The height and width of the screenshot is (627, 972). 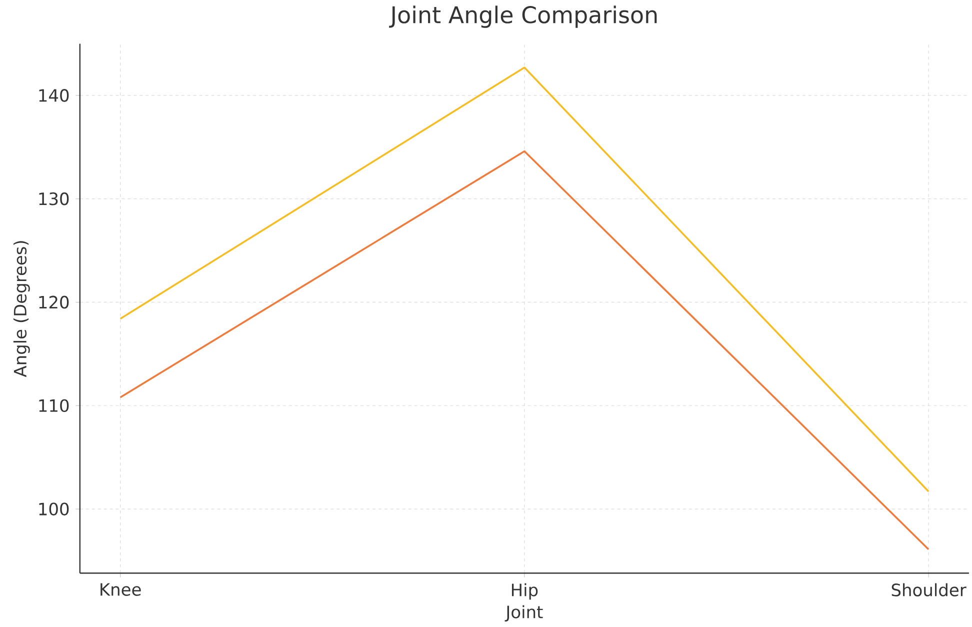 I want to click on x-tick-label: Hip, so click(x=525, y=591).